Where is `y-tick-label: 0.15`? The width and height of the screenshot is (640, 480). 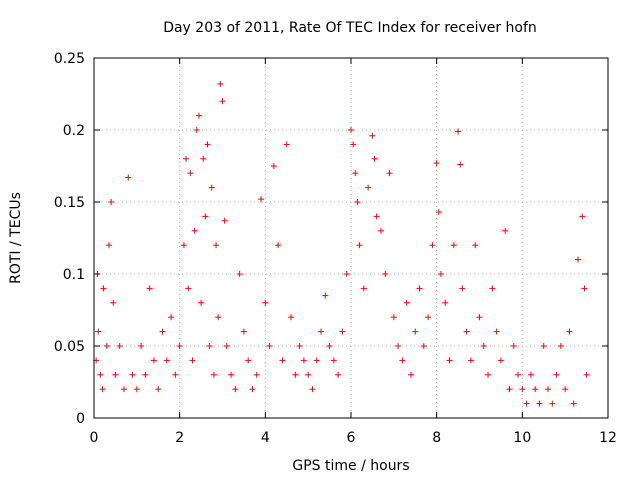 y-tick-label: 0.15 is located at coordinates (69, 203).